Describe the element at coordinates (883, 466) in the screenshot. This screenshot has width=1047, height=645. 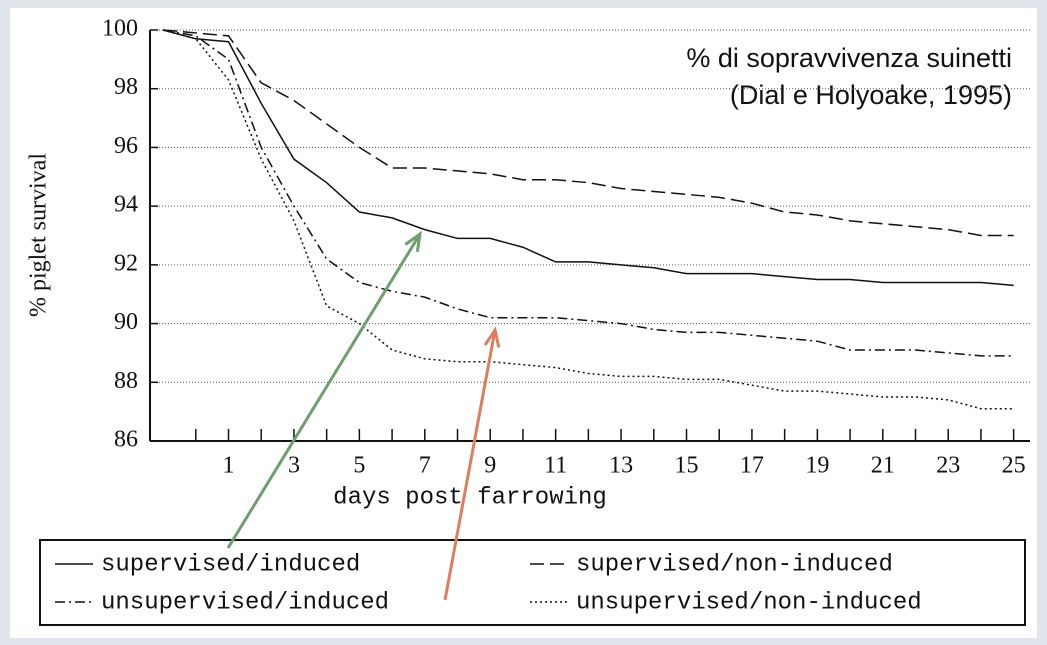
I see `x-tick-label: 21` at that location.